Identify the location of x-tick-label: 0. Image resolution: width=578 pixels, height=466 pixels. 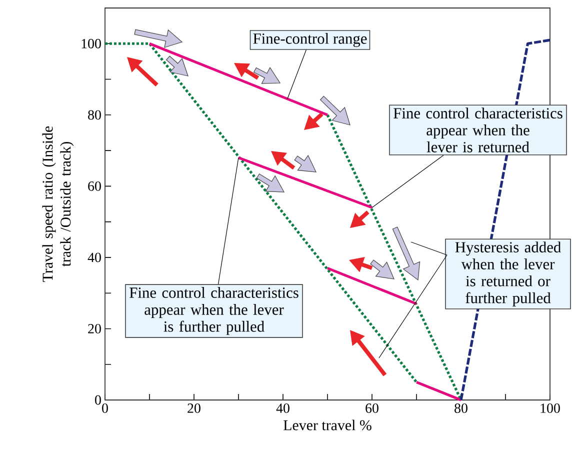
(105, 408).